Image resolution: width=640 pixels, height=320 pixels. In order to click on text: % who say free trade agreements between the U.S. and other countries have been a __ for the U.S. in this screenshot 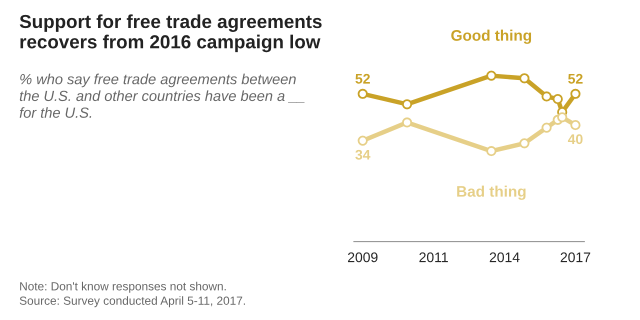, I will do `click(162, 96)`.